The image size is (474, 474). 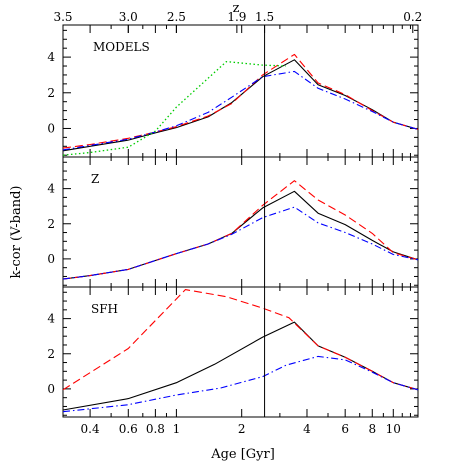 What do you see at coordinates (242, 429) in the screenshot?
I see `x-tick-label: 2` at bounding box center [242, 429].